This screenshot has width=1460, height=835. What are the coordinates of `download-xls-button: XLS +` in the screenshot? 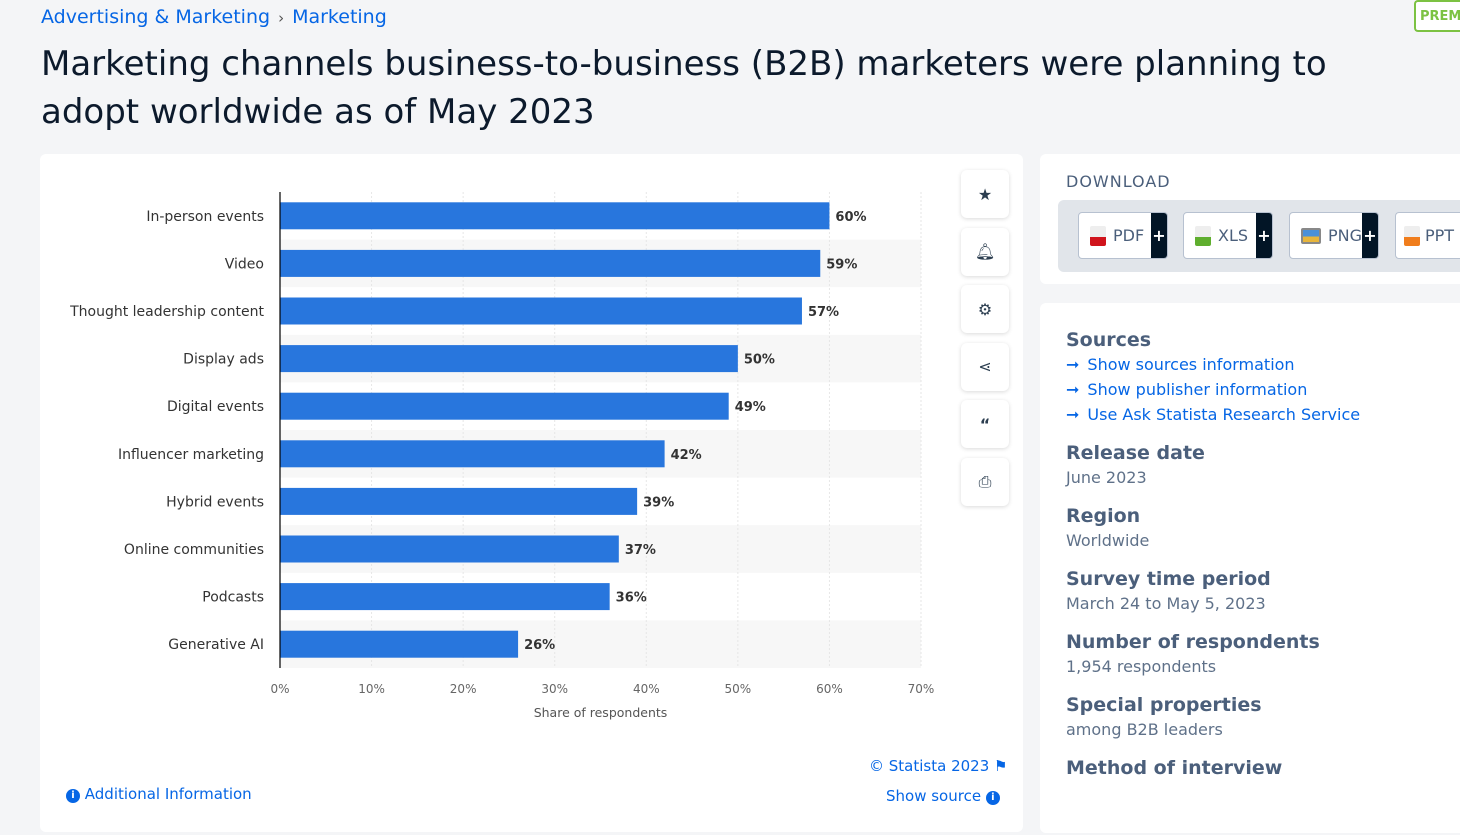 It's located at (1228, 235).